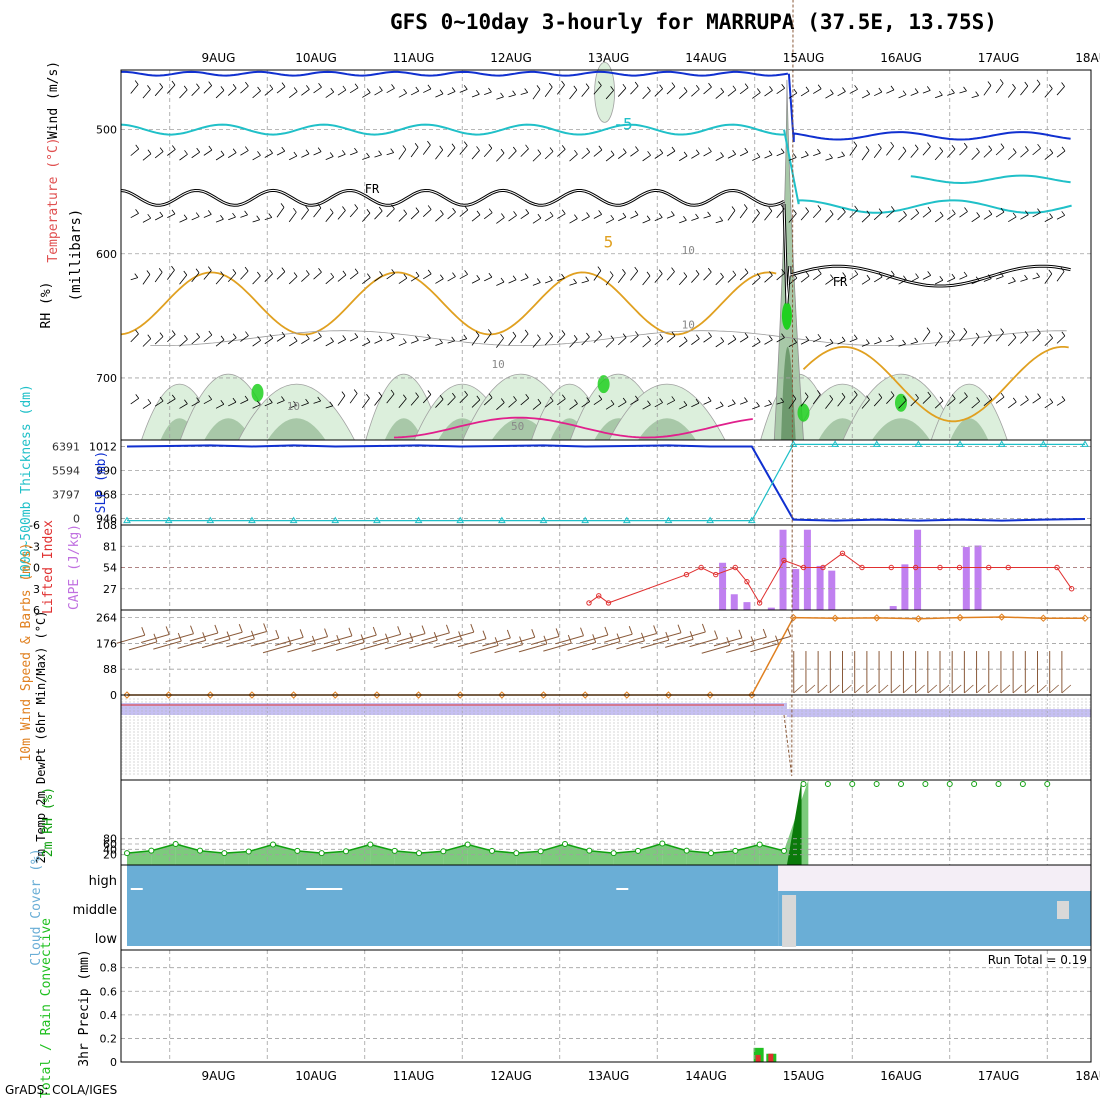 This screenshot has width=1100, height=1100. I want to click on contour-label: 5, so click(609, 242).